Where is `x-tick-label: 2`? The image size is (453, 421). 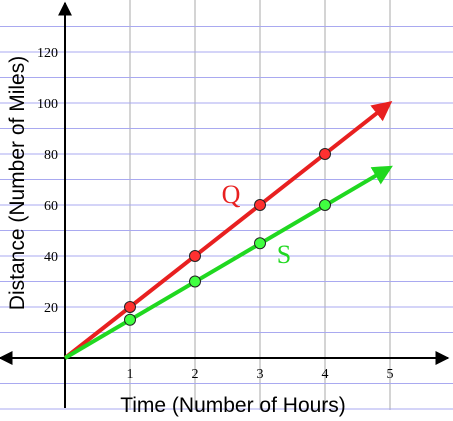
x-tick-label: 2 is located at coordinates (195, 374).